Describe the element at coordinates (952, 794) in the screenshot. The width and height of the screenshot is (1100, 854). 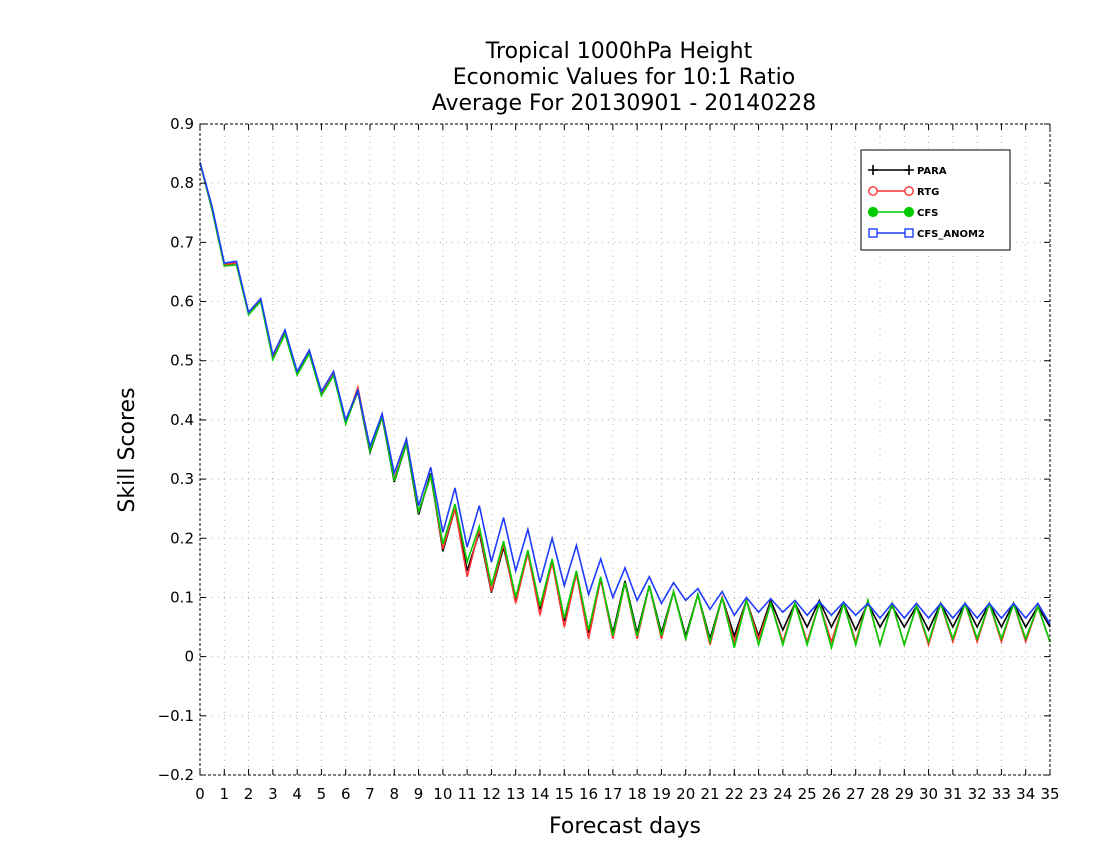
I see `x-tick-label: 31` at that location.